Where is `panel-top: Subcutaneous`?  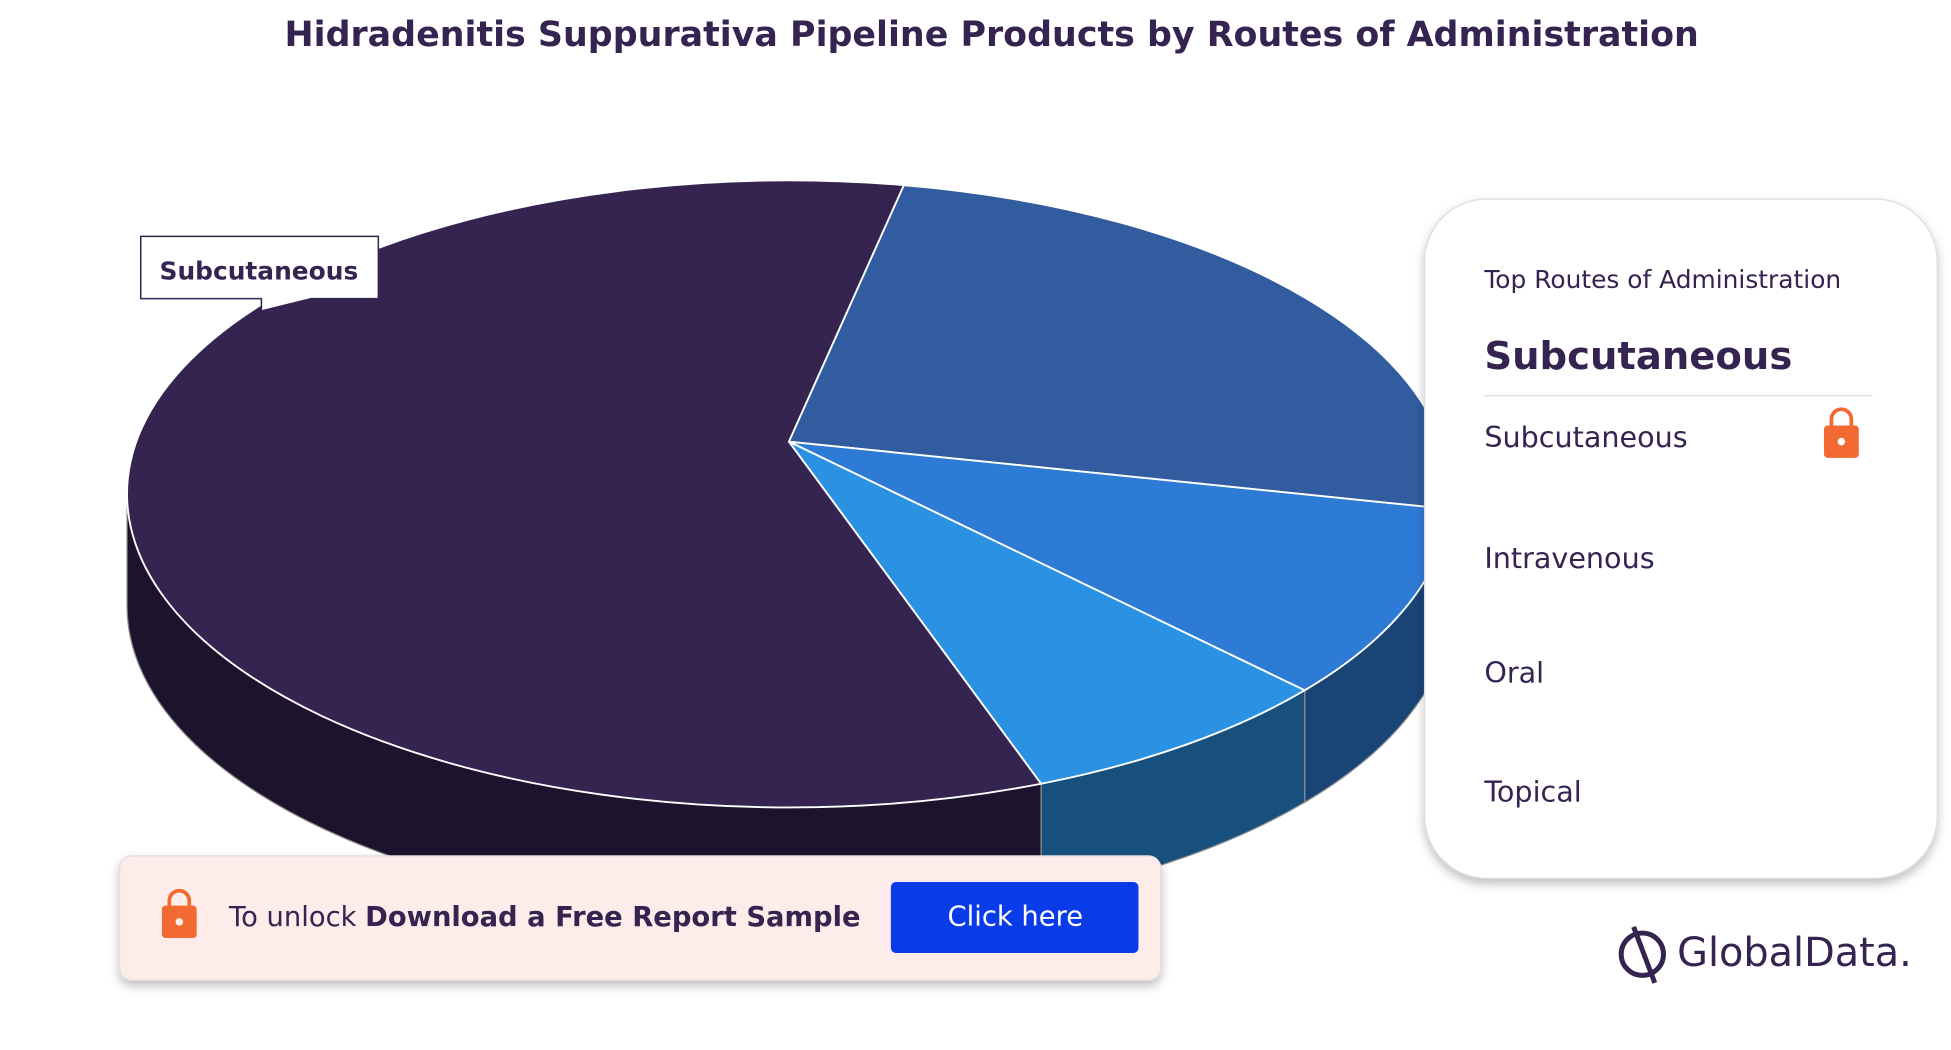 panel-top: Subcutaneous is located at coordinates (1638, 356).